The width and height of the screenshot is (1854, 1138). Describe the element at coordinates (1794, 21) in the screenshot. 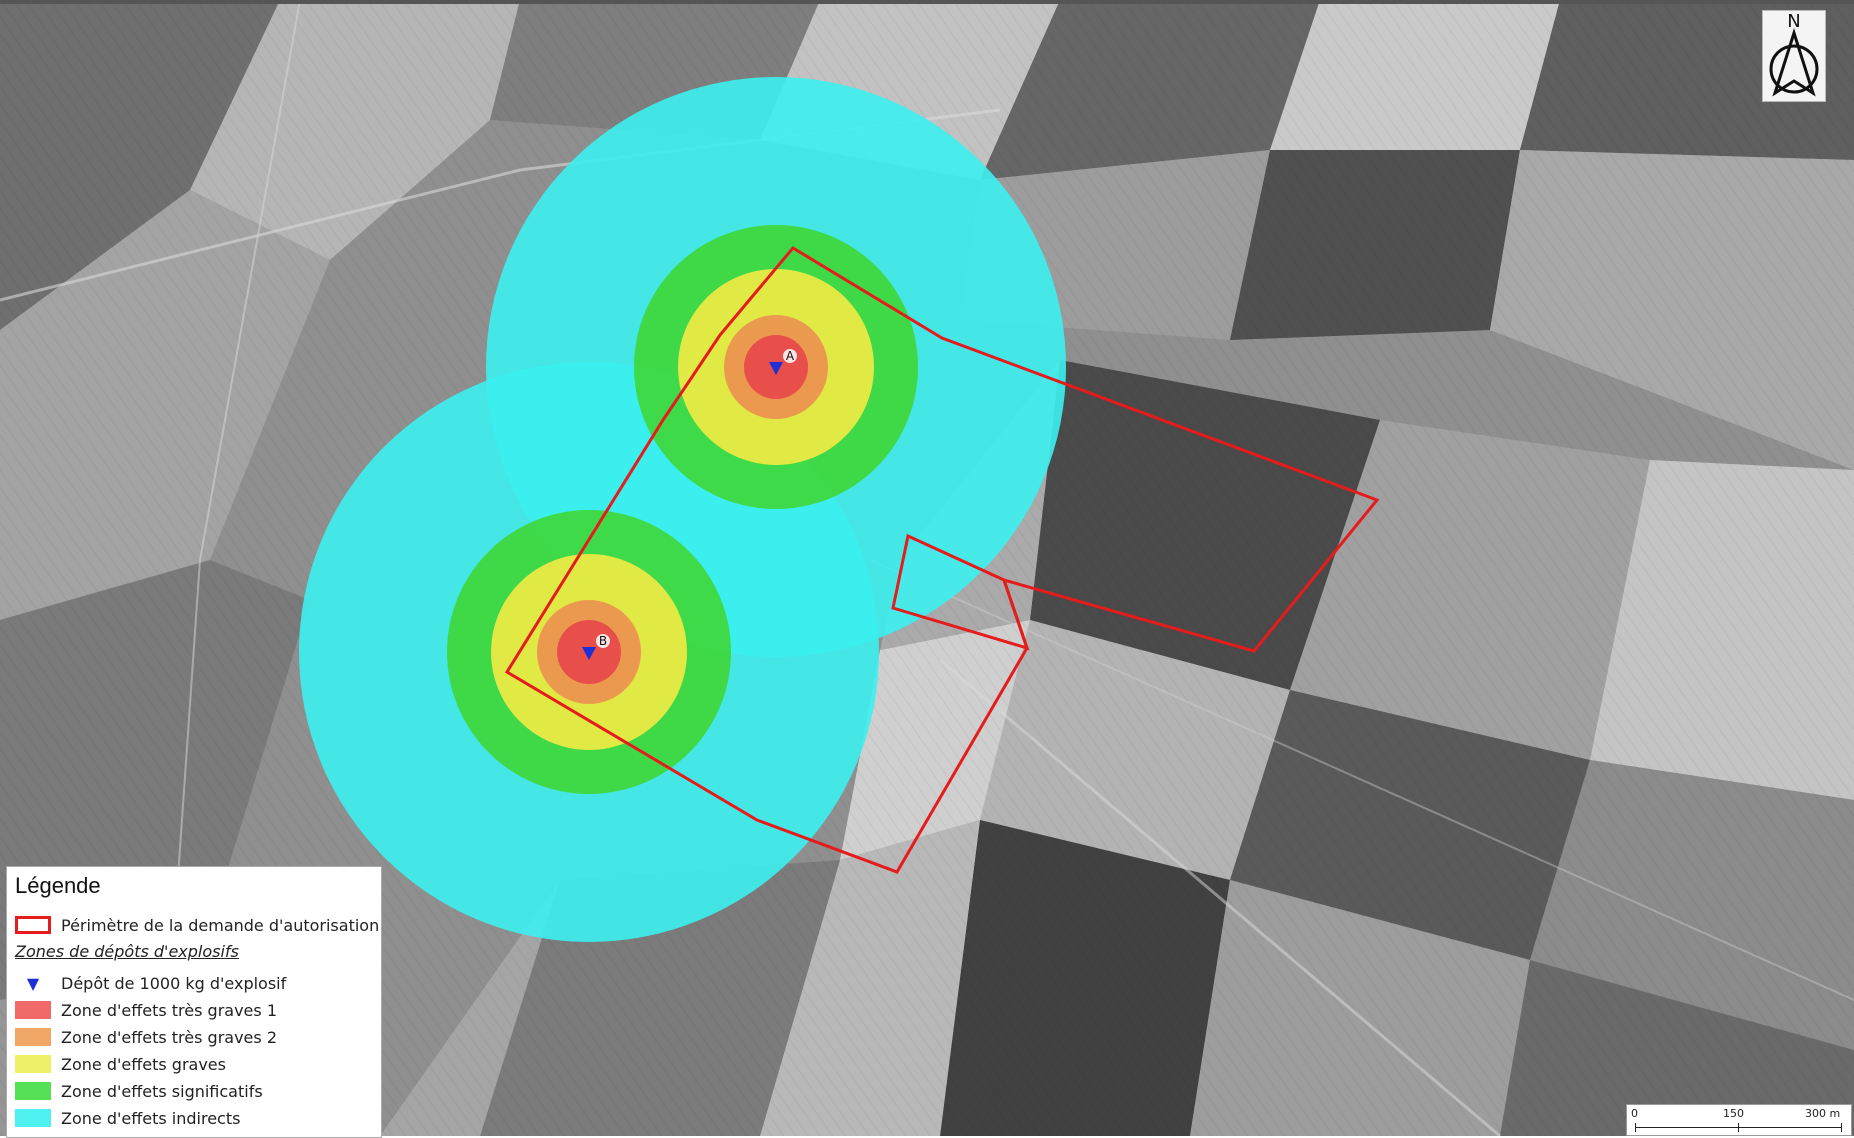

I see `north-label: N` at that location.